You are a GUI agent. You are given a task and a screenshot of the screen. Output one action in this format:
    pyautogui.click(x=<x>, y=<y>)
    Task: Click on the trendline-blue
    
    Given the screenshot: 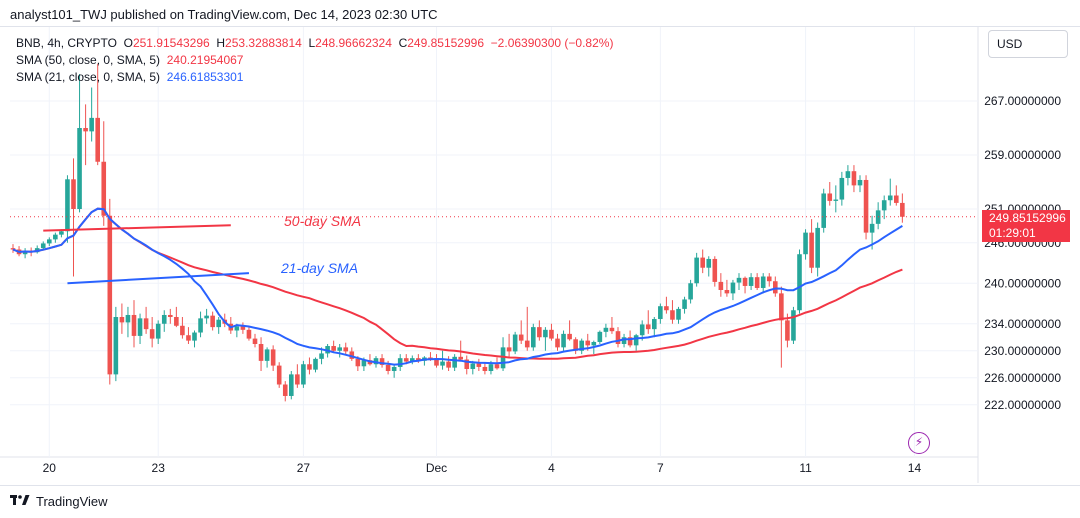 What is the action you would take?
    pyautogui.click(x=158, y=278)
    